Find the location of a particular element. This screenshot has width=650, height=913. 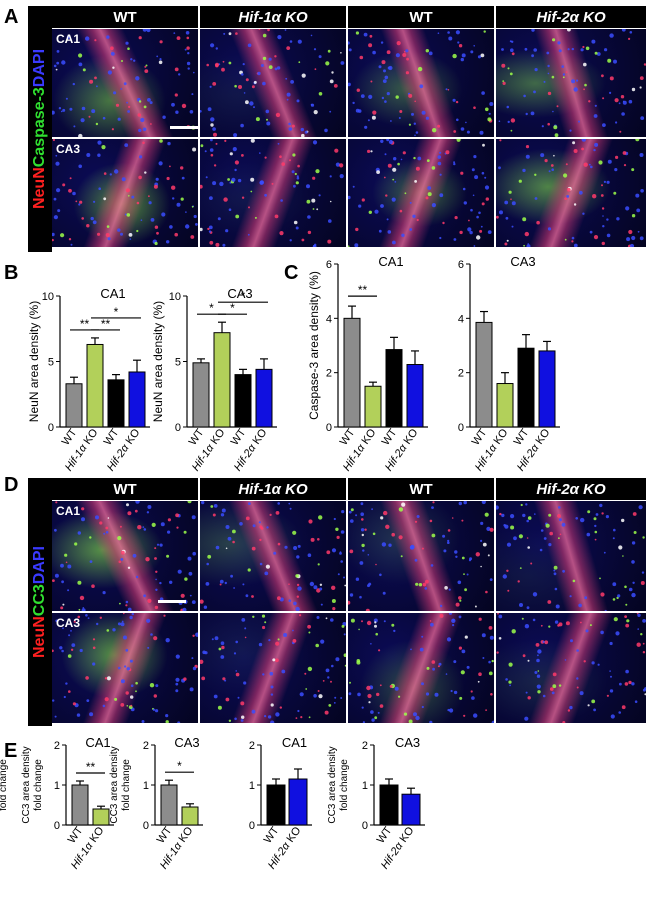

micrograph-tile: CA1 is located at coordinates (125, 556).